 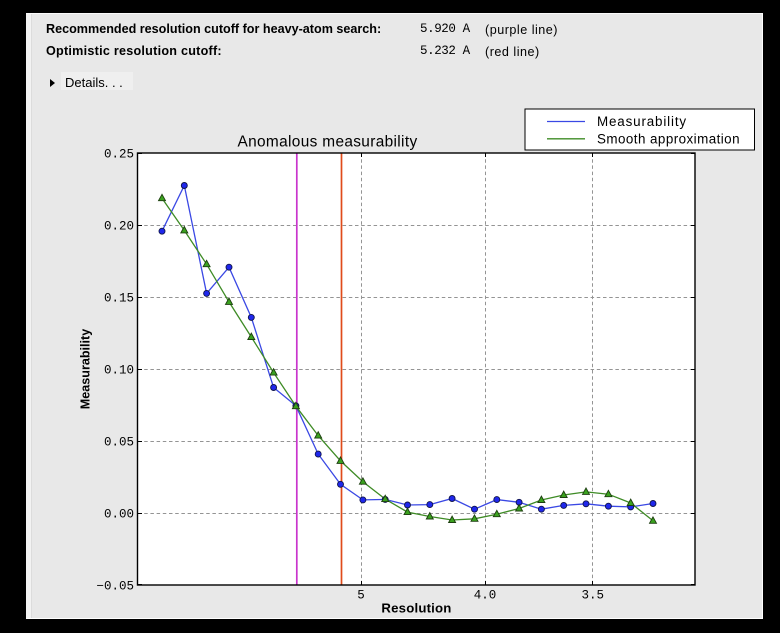 What do you see at coordinates (328, 142) in the screenshot?
I see `svg-text: Anomalous measurability` at bounding box center [328, 142].